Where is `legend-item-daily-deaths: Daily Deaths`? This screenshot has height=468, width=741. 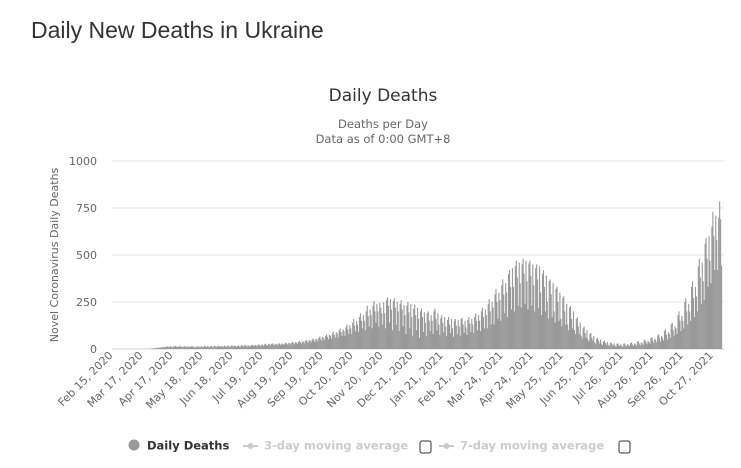
legend-item-daily-deaths: Daily Deaths is located at coordinates (179, 446).